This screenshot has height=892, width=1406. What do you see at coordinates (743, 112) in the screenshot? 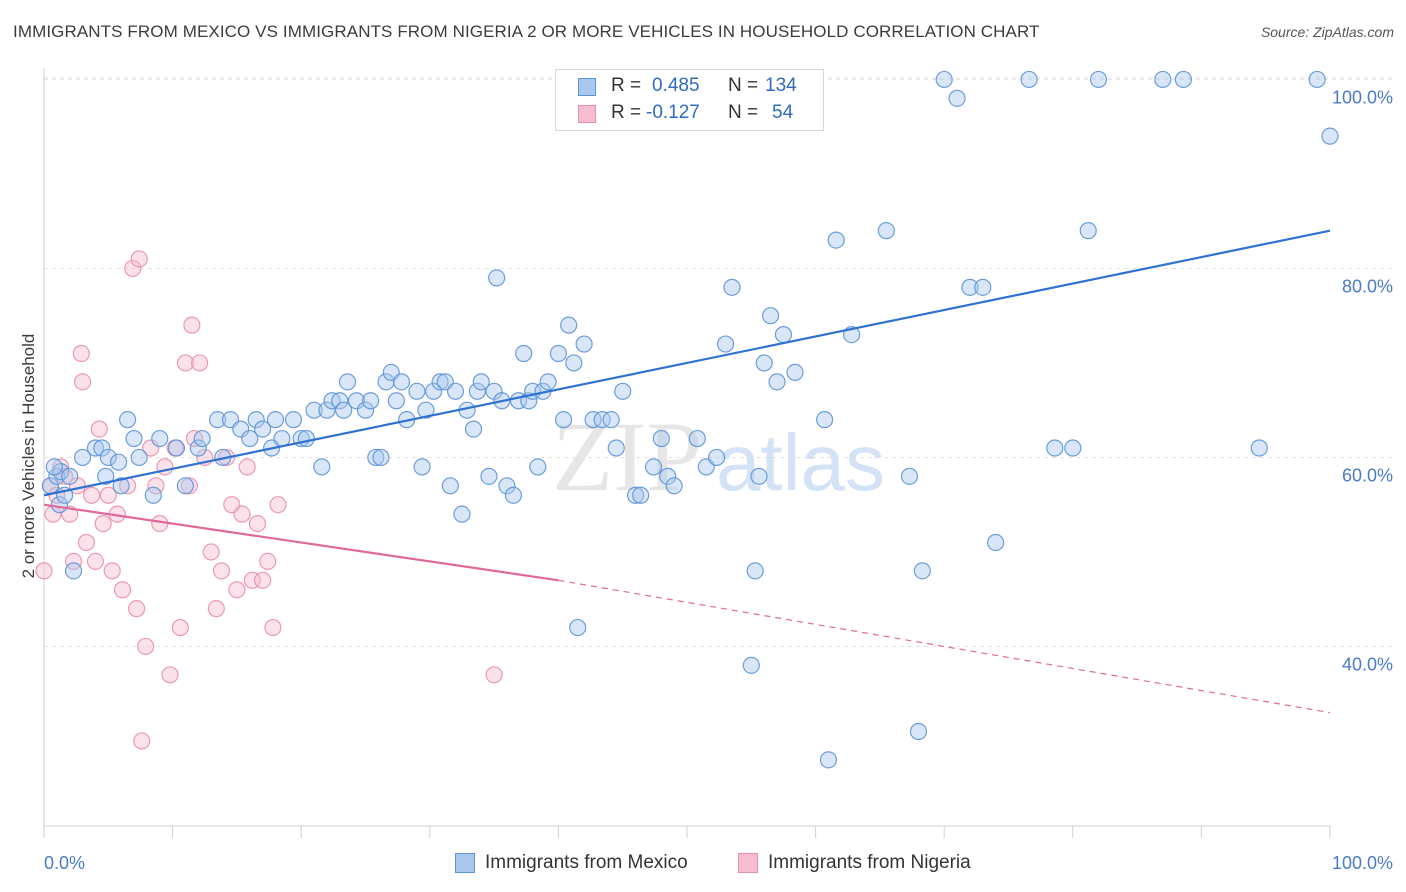
I see `legend-n-label: N =` at bounding box center [743, 112].